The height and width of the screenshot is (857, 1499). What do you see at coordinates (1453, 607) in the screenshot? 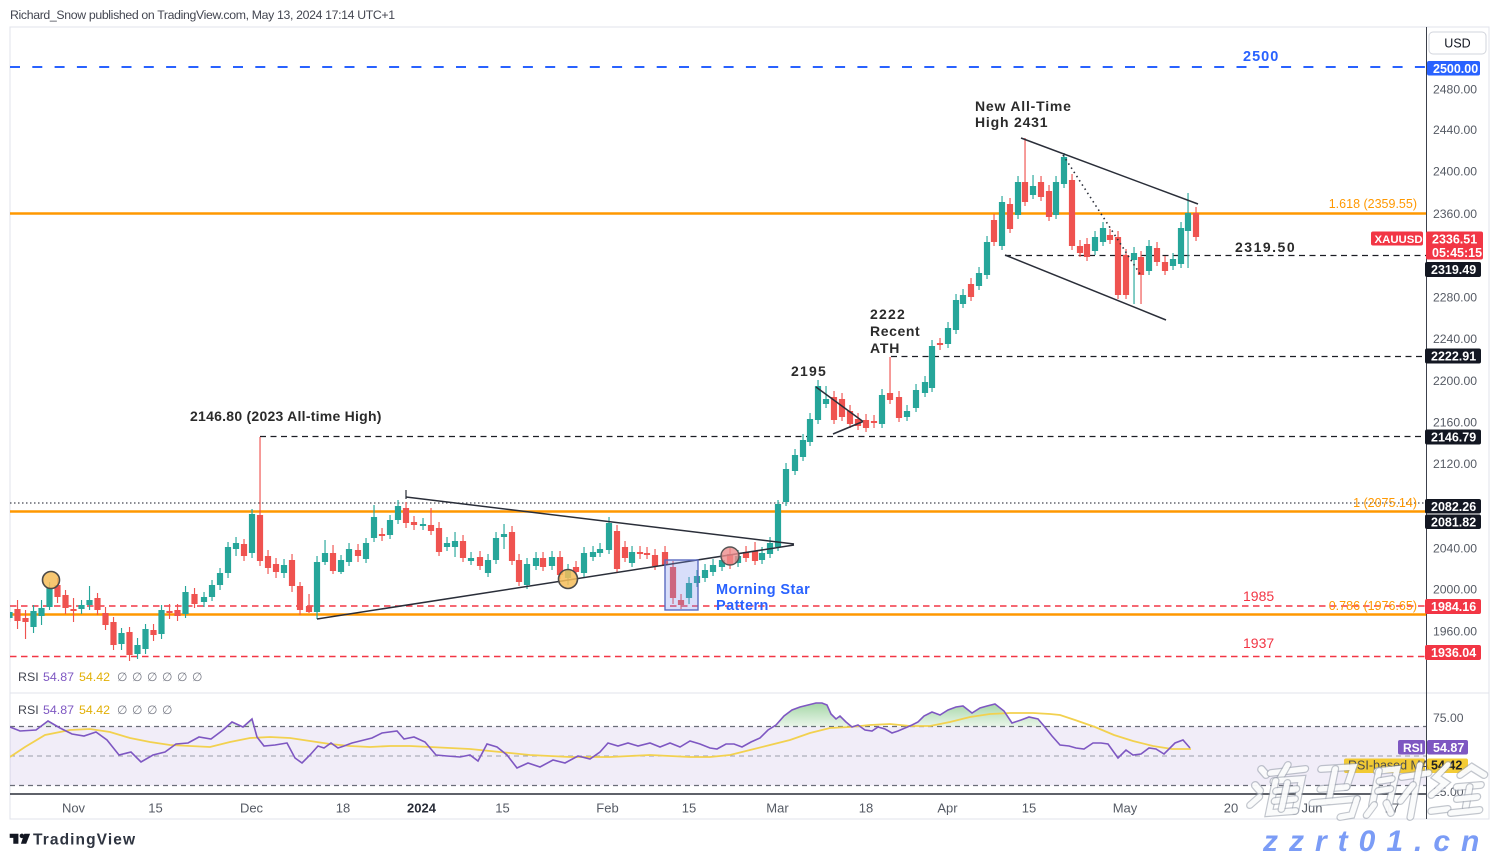
I see `svg-text: 1984.16` at bounding box center [1453, 607].